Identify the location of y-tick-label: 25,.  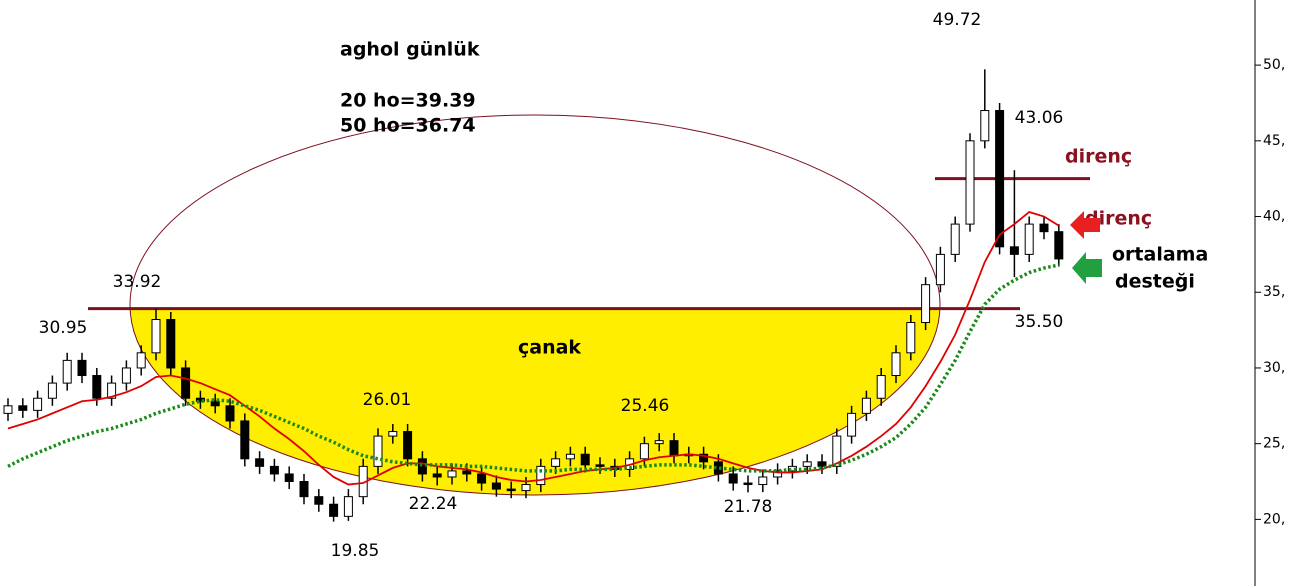
(1274, 444).